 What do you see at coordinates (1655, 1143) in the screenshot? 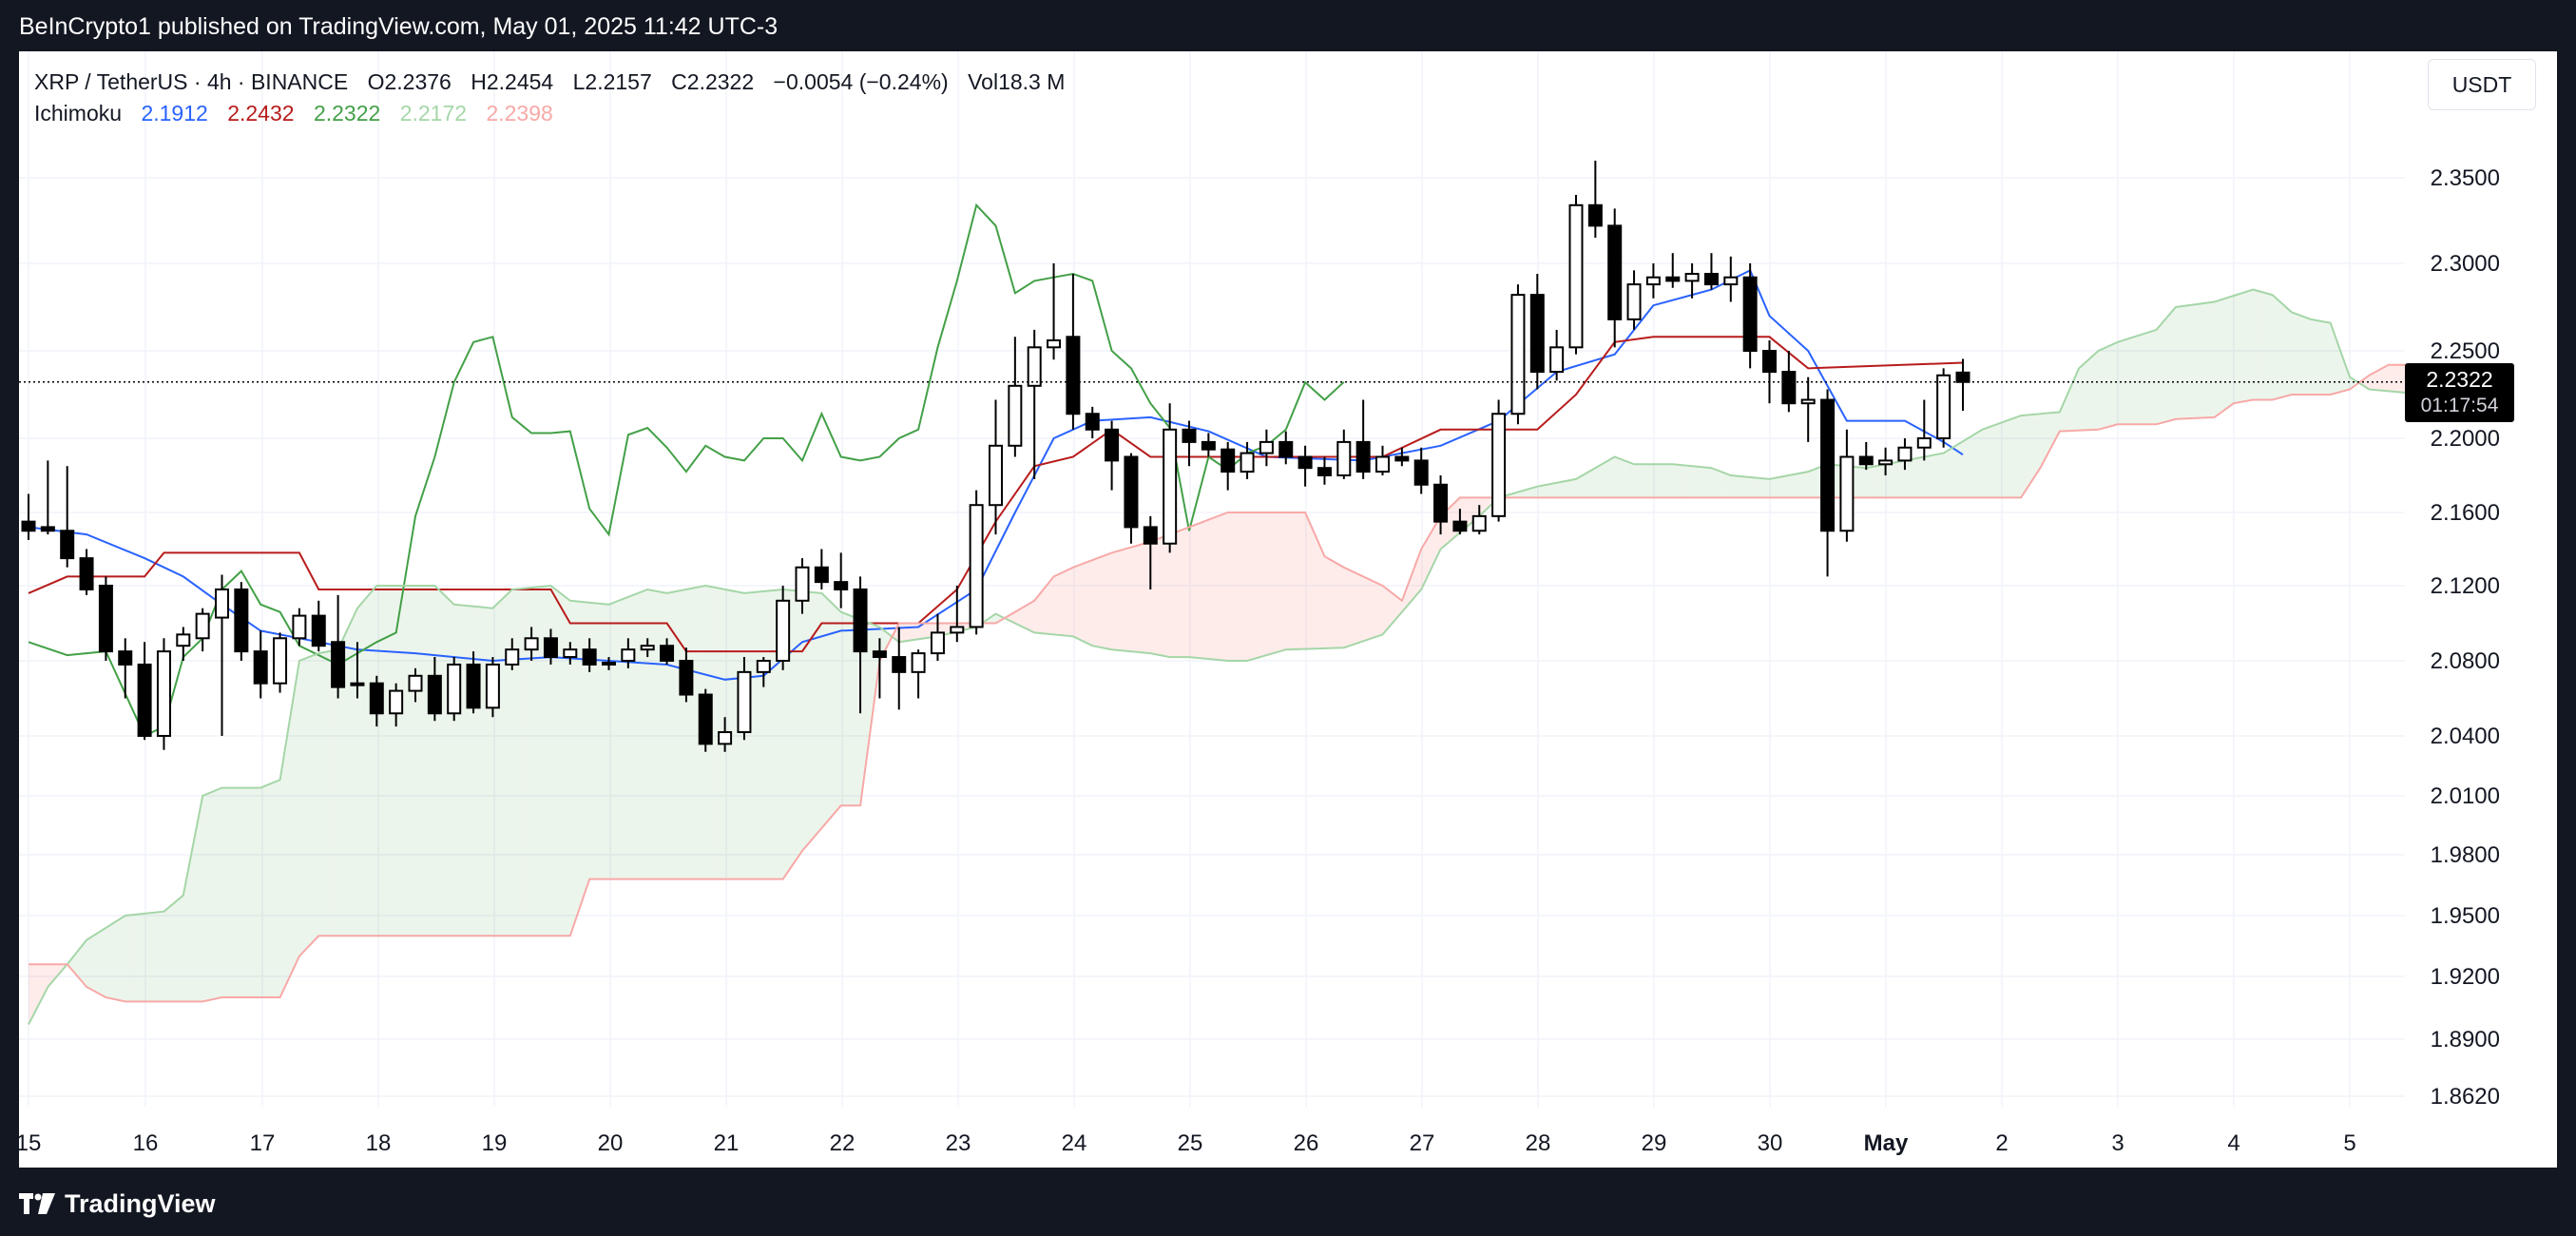
I see `x-tick-label: 29` at bounding box center [1655, 1143].